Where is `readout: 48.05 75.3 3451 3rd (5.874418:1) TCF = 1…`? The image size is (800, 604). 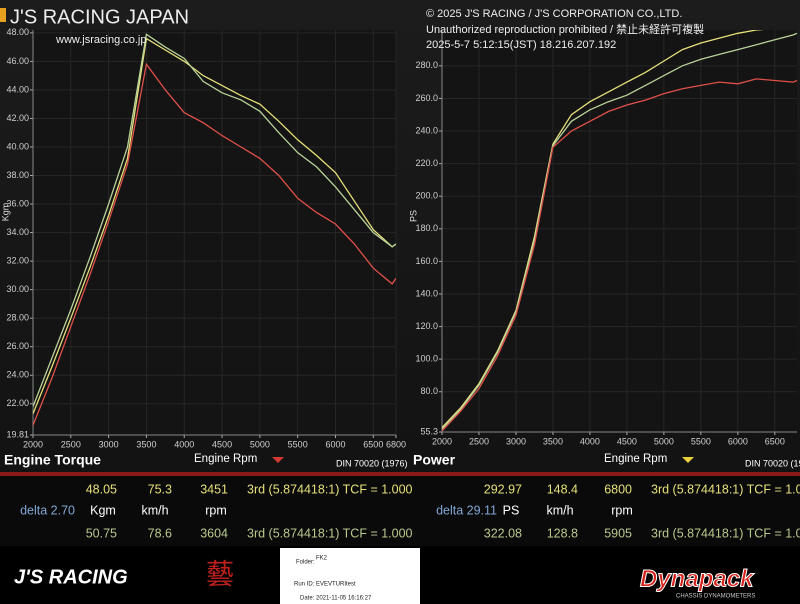
readout: 48.05 75.3 3451 3rd (5.874418:1) TCF = 1… is located at coordinates (216, 511).